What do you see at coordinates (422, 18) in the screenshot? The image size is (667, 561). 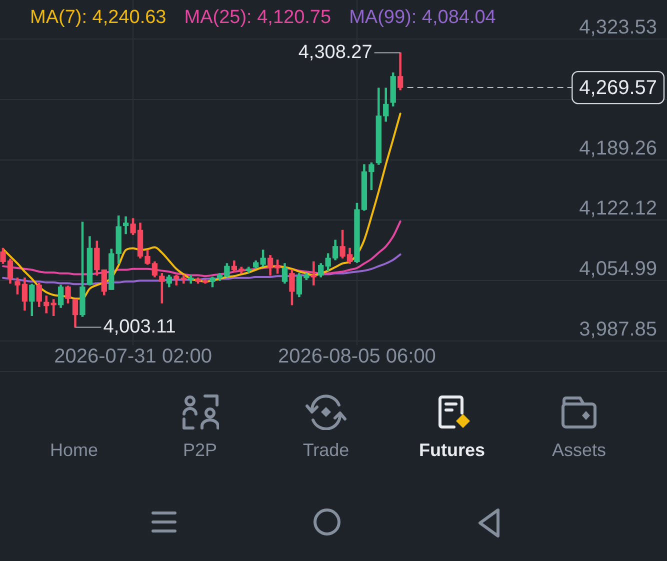 I see `text: MA(99): 4,084.04` at bounding box center [422, 18].